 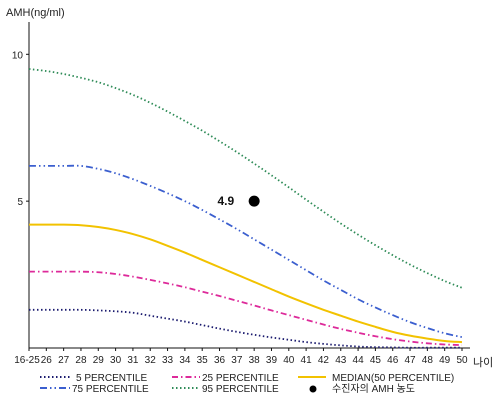 I want to click on legend-item-median: MEDIAN(50 PERCENTILE), so click(x=376, y=378).